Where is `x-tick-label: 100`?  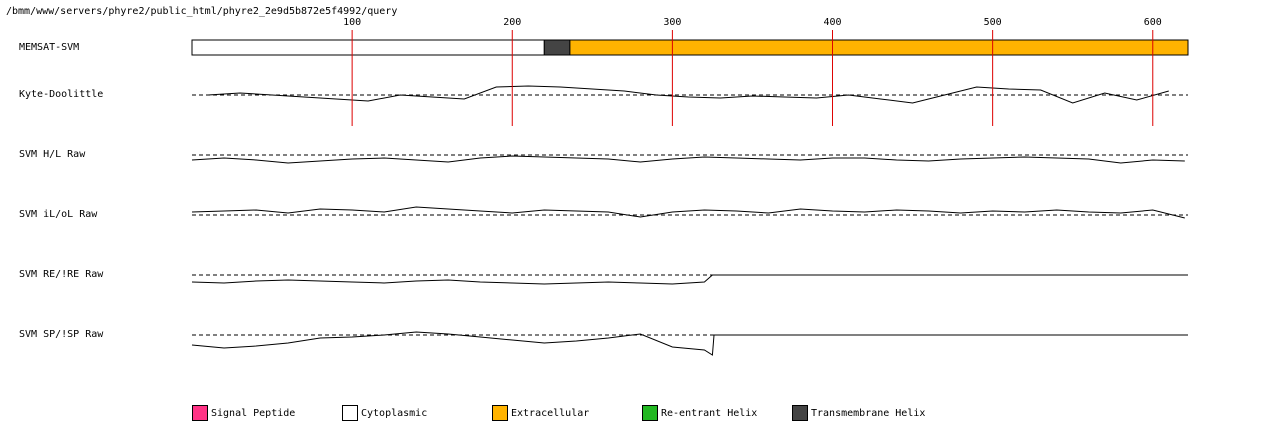
x-tick-label: 100 is located at coordinates (352, 22).